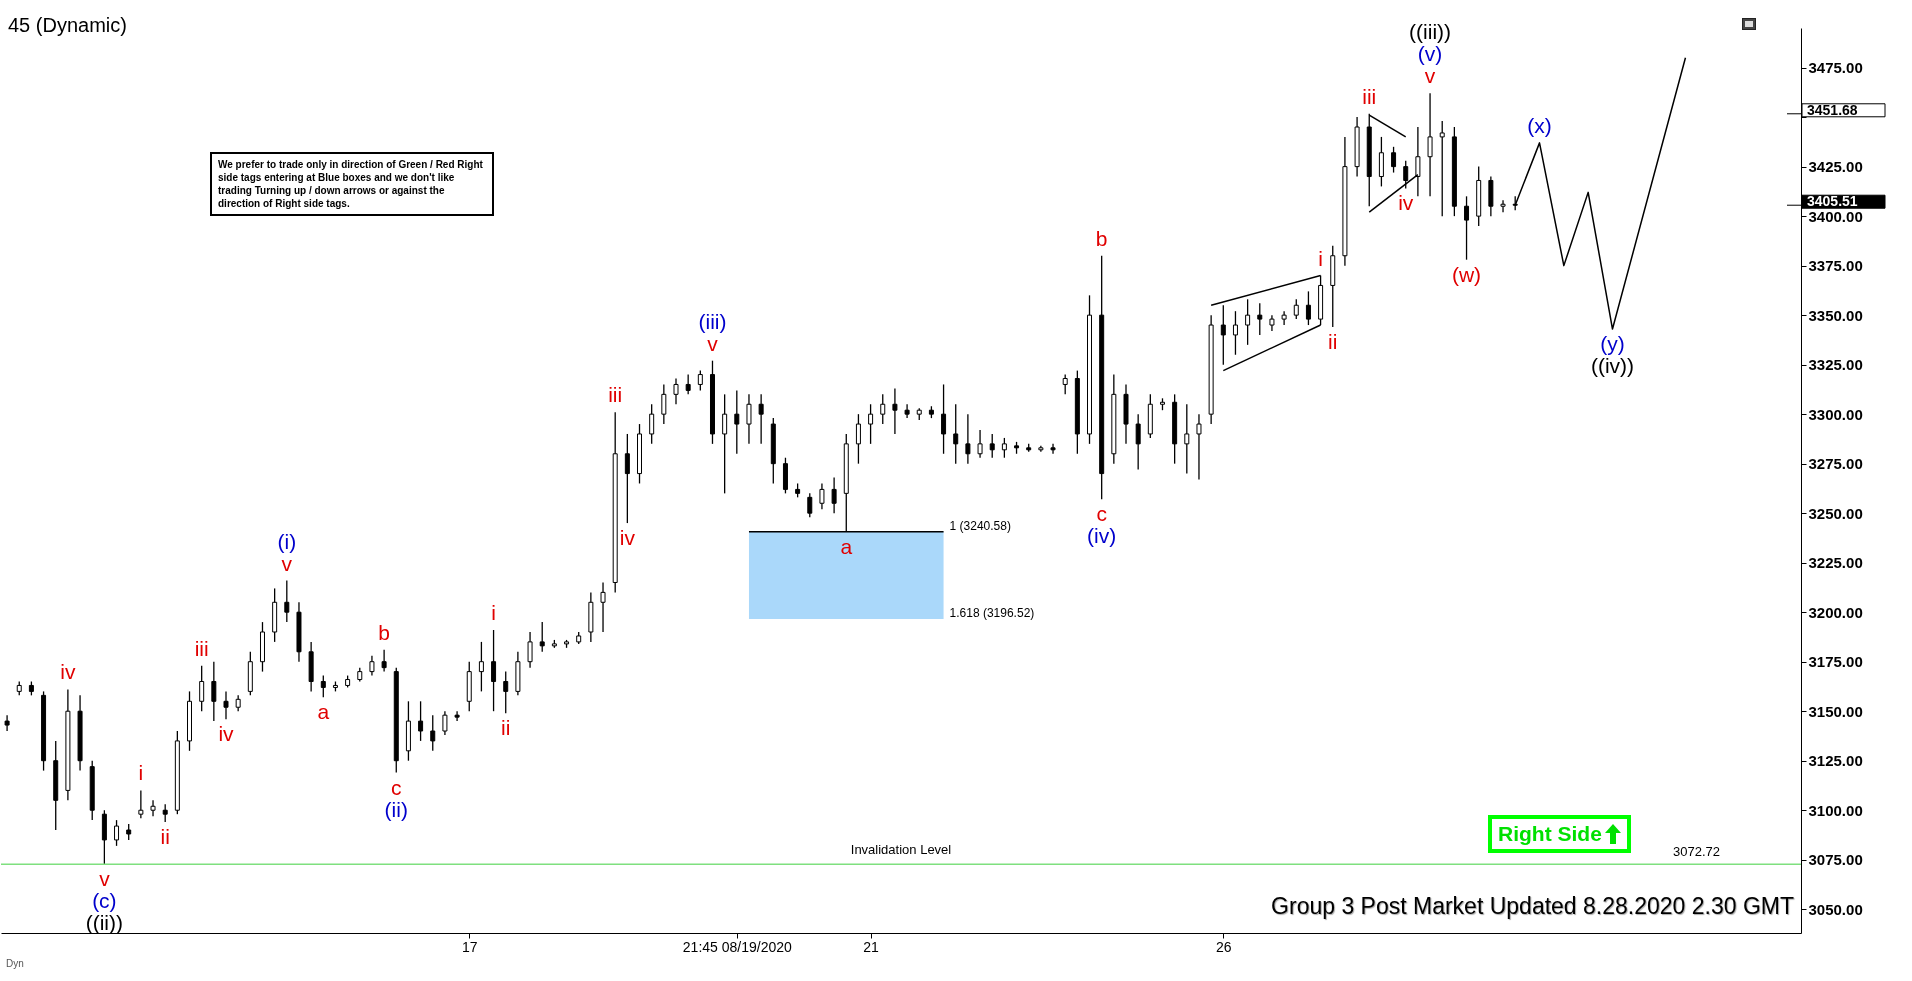 The width and height of the screenshot is (1912, 981). Describe the element at coordinates (104, 901) in the screenshot. I see `annotation: (c)` at that location.